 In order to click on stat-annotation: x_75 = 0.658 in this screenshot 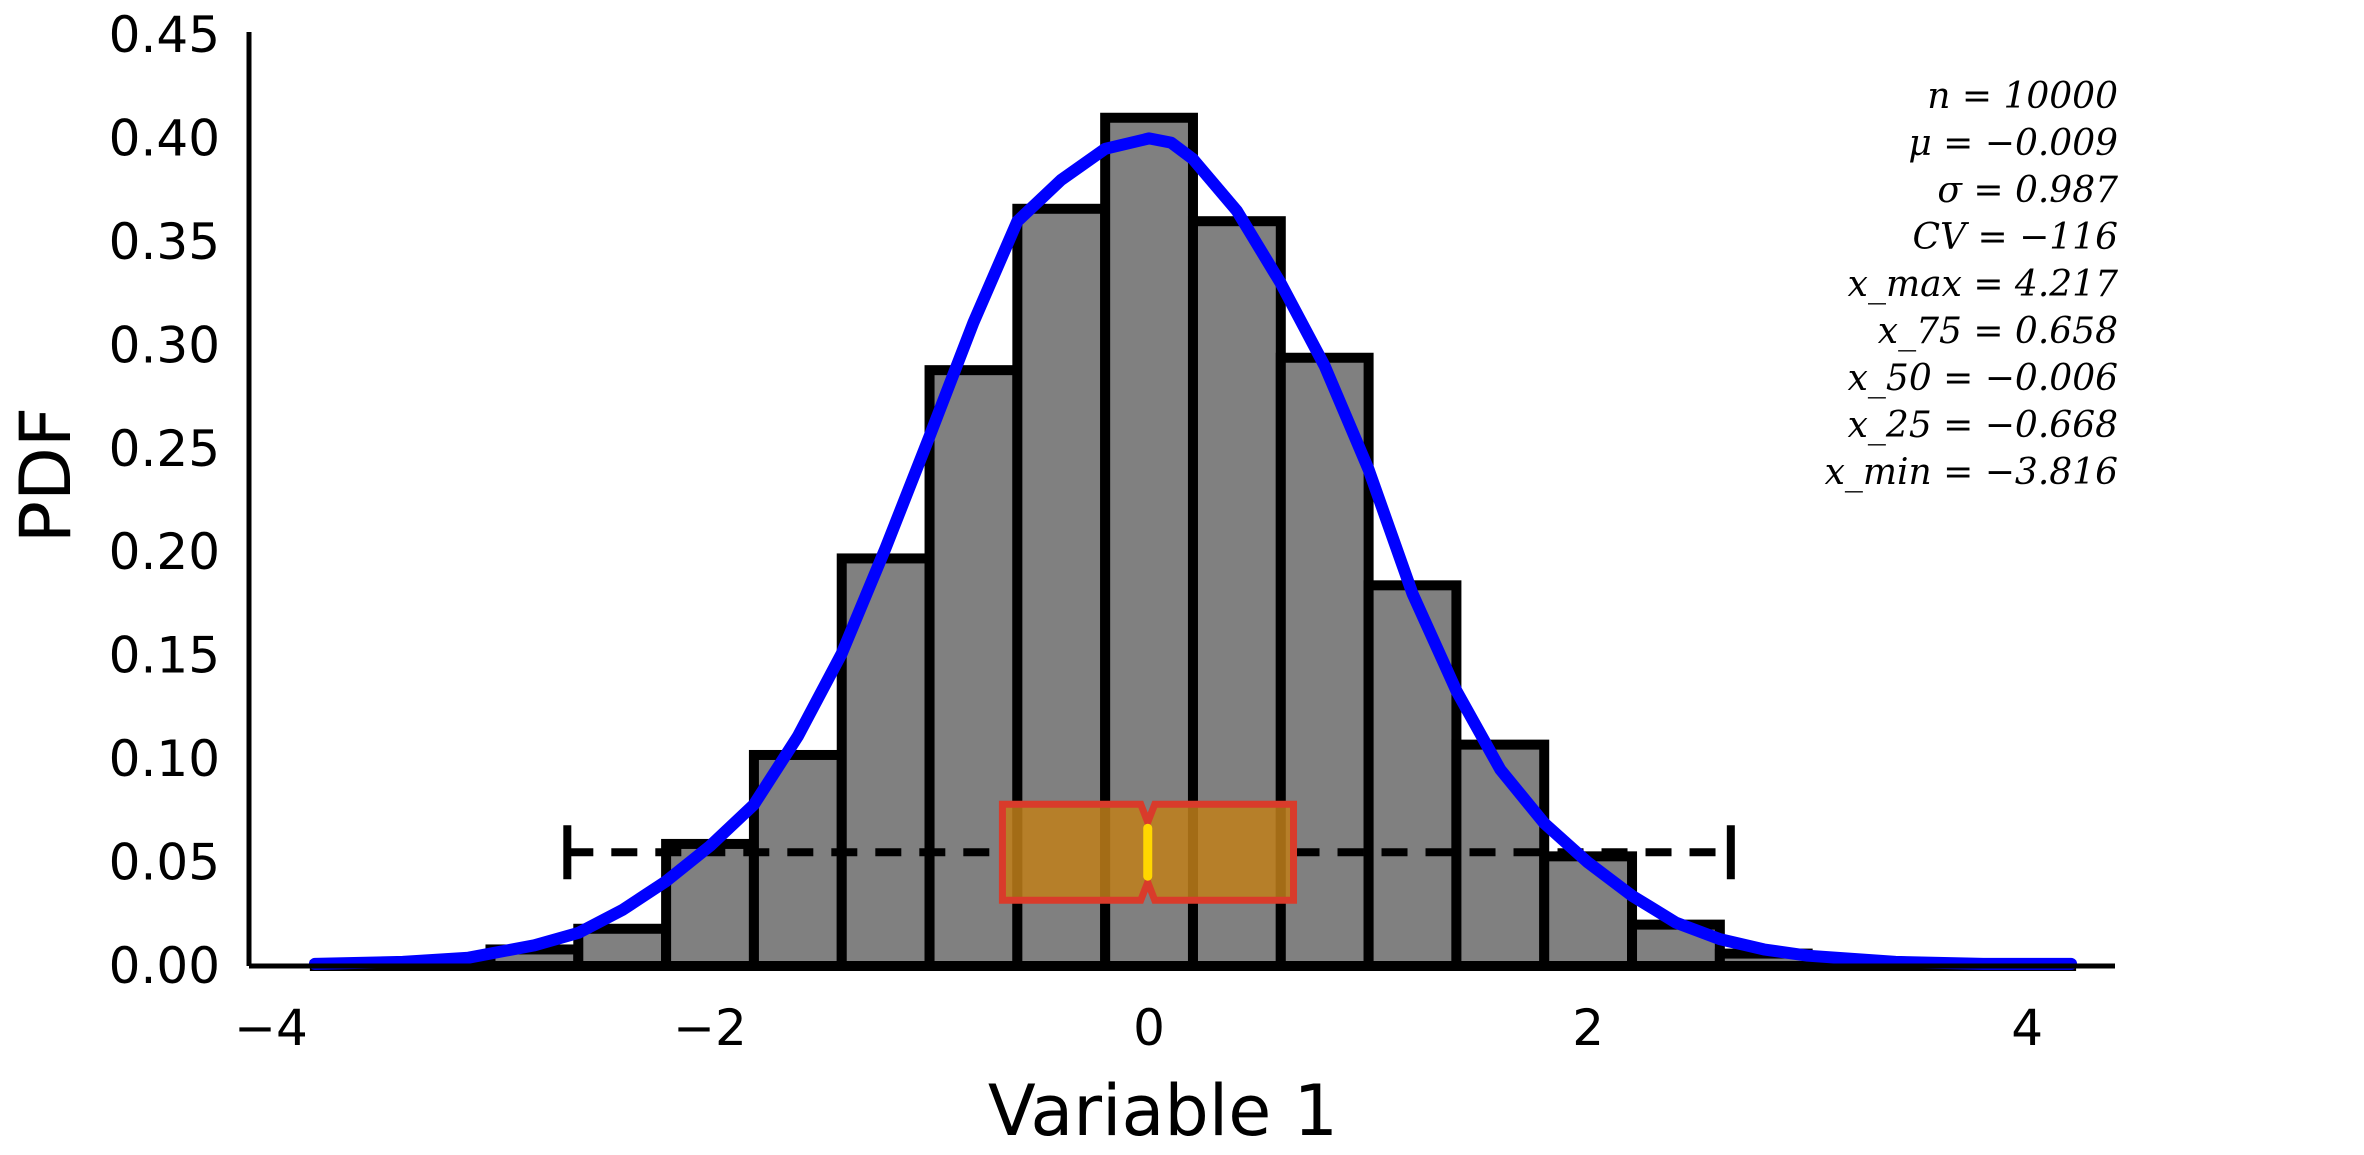, I will do `click(1998, 331)`.